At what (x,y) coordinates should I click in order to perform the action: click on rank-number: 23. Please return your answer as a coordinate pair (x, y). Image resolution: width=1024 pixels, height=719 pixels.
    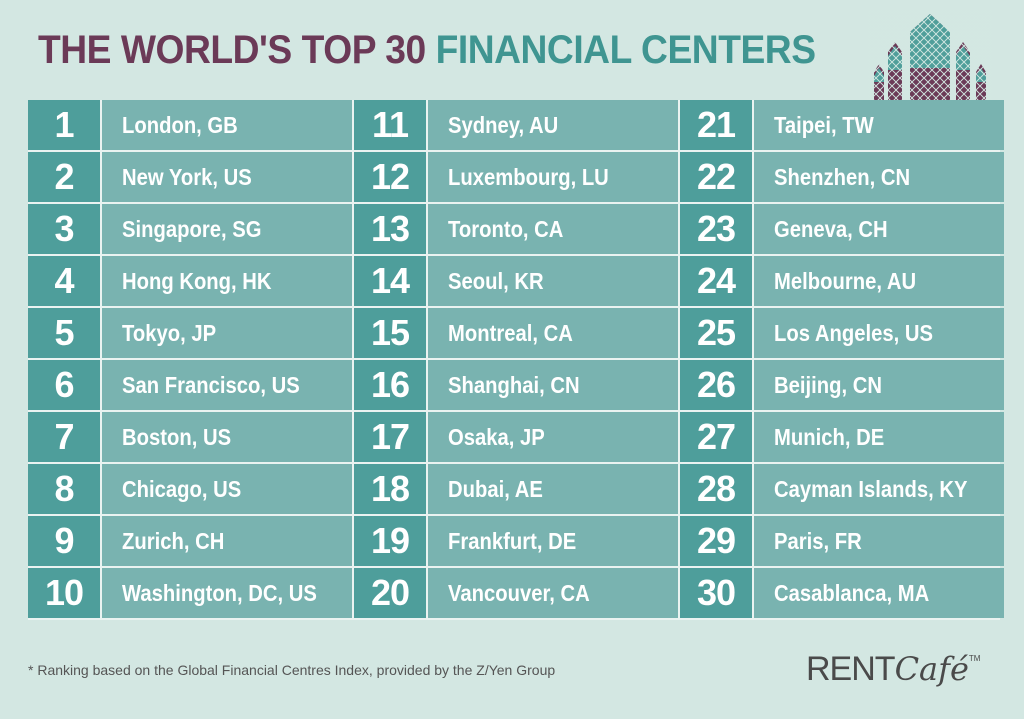
    Looking at the image, I should click on (716, 229).